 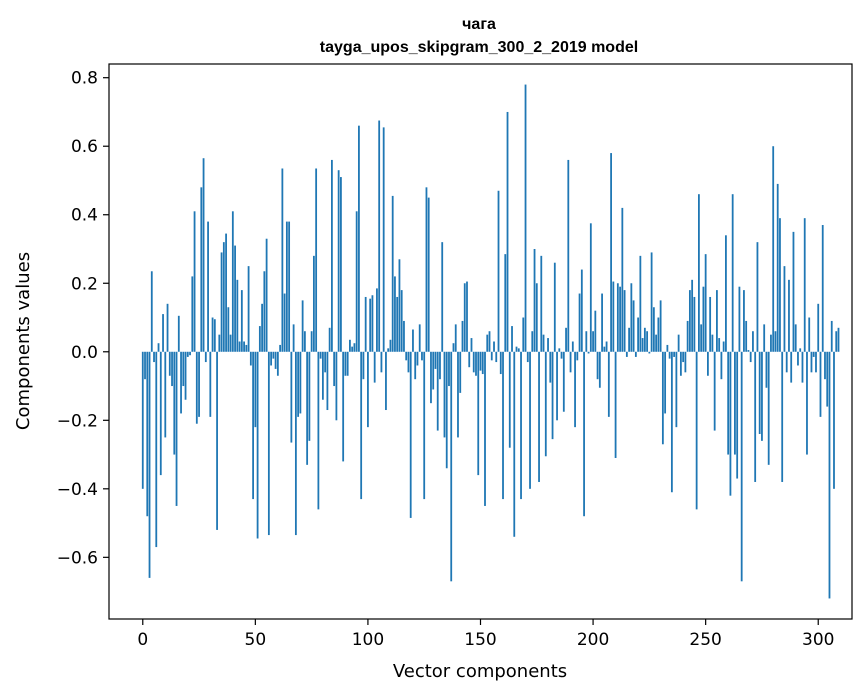 What do you see at coordinates (818, 640) in the screenshot?
I see `x-tick-label: 300` at bounding box center [818, 640].